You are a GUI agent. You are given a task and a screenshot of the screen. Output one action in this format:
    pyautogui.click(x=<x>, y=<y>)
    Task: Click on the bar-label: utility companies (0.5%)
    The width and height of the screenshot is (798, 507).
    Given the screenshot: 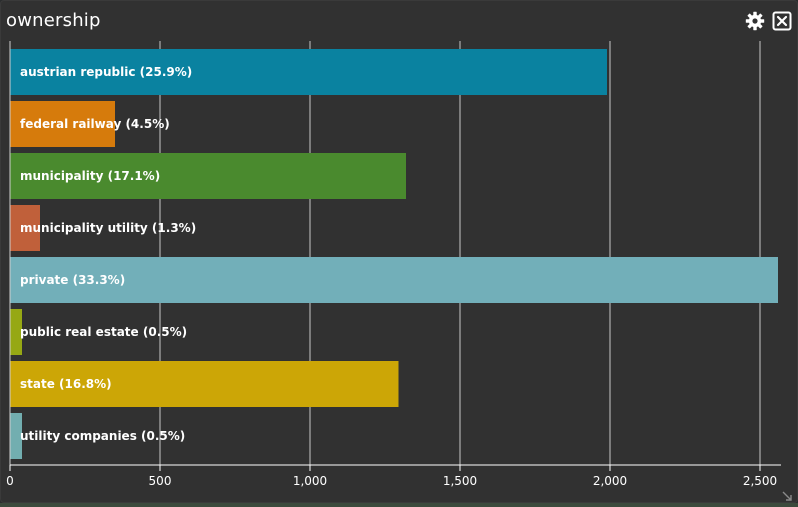 What is the action you would take?
    pyautogui.click(x=102, y=436)
    